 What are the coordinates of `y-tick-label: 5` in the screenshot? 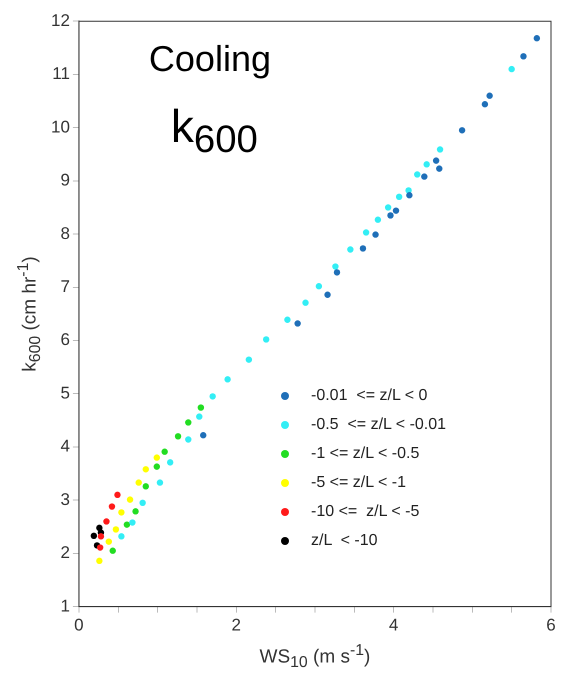 It's located at (65, 392).